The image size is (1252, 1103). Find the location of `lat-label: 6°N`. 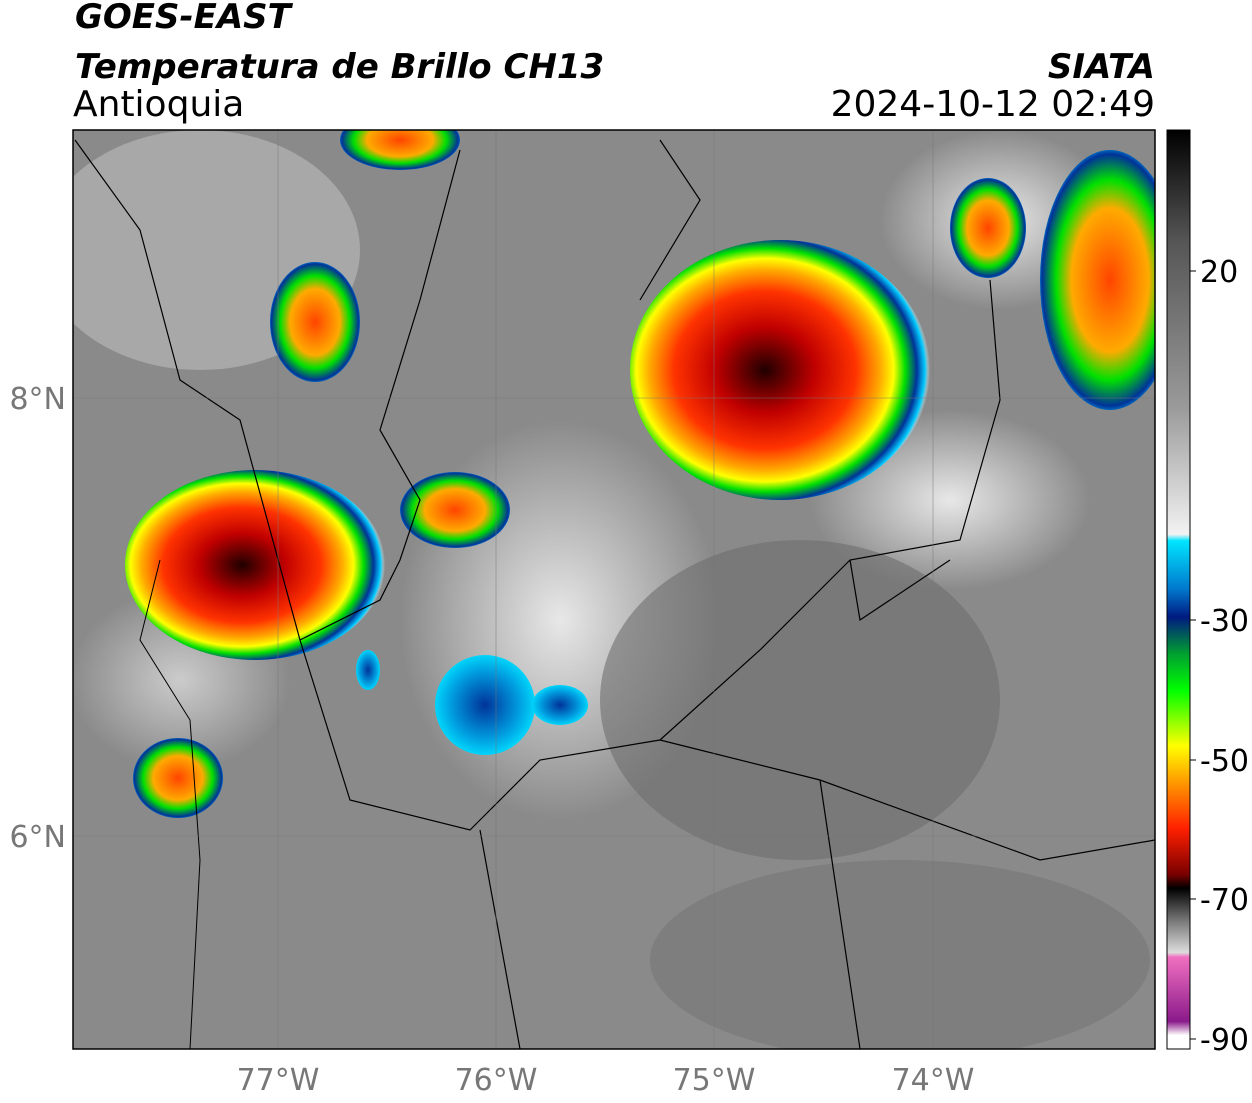

lat-label: 6°N is located at coordinates (37, 837).